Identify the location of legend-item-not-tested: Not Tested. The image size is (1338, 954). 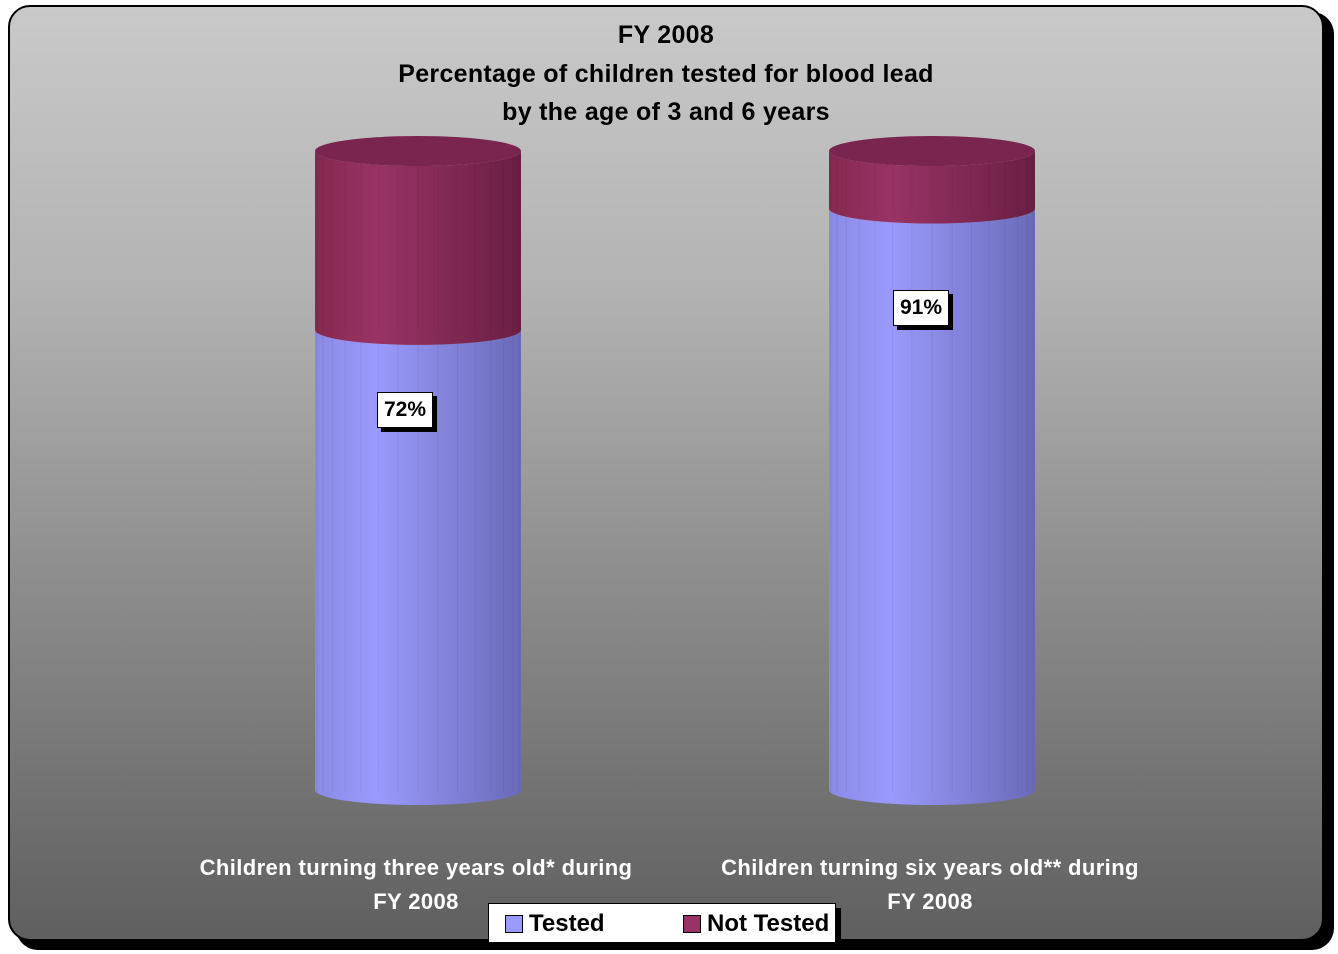
(756, 924).